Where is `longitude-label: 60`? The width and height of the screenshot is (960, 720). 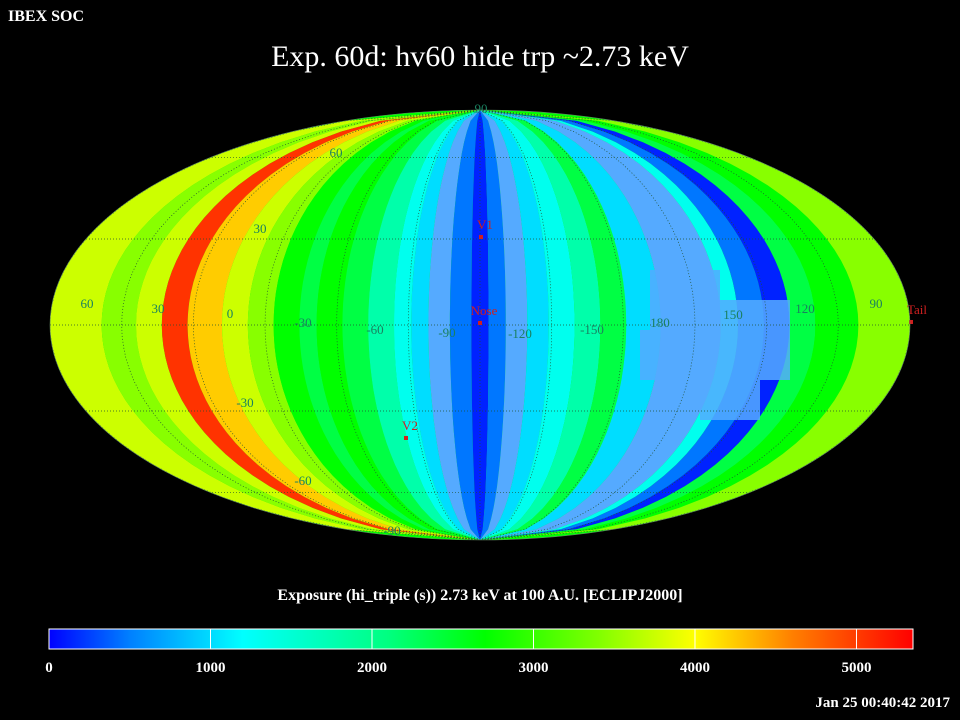 longitude-label: 60 is located at coordinates (87, 303).